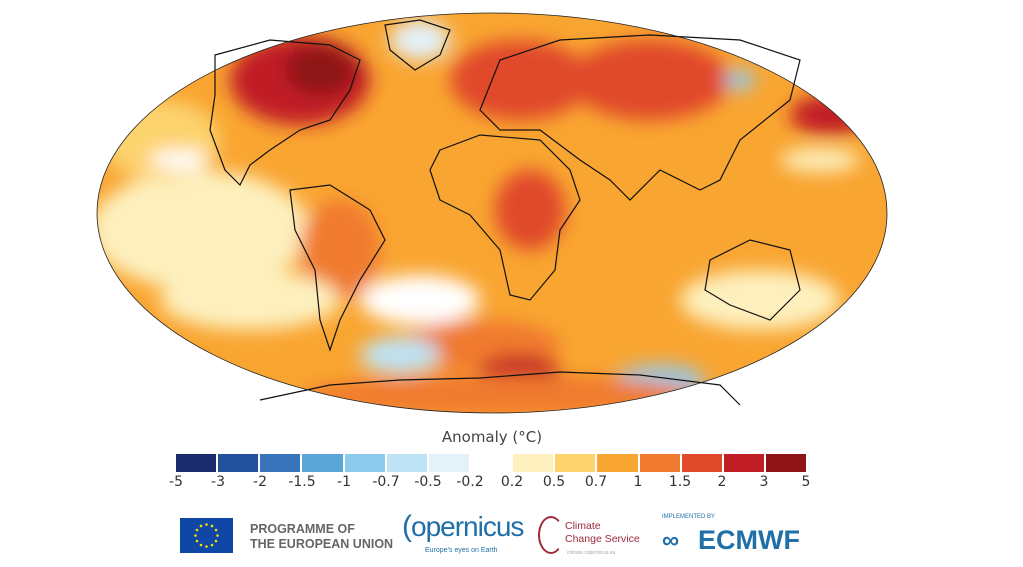 The image size is (1023, 567). What do you see at coordinates (386, 482) in the screenshot?
I see `colorbar-tick-label: -0.7` at bounding box center [386, 482].